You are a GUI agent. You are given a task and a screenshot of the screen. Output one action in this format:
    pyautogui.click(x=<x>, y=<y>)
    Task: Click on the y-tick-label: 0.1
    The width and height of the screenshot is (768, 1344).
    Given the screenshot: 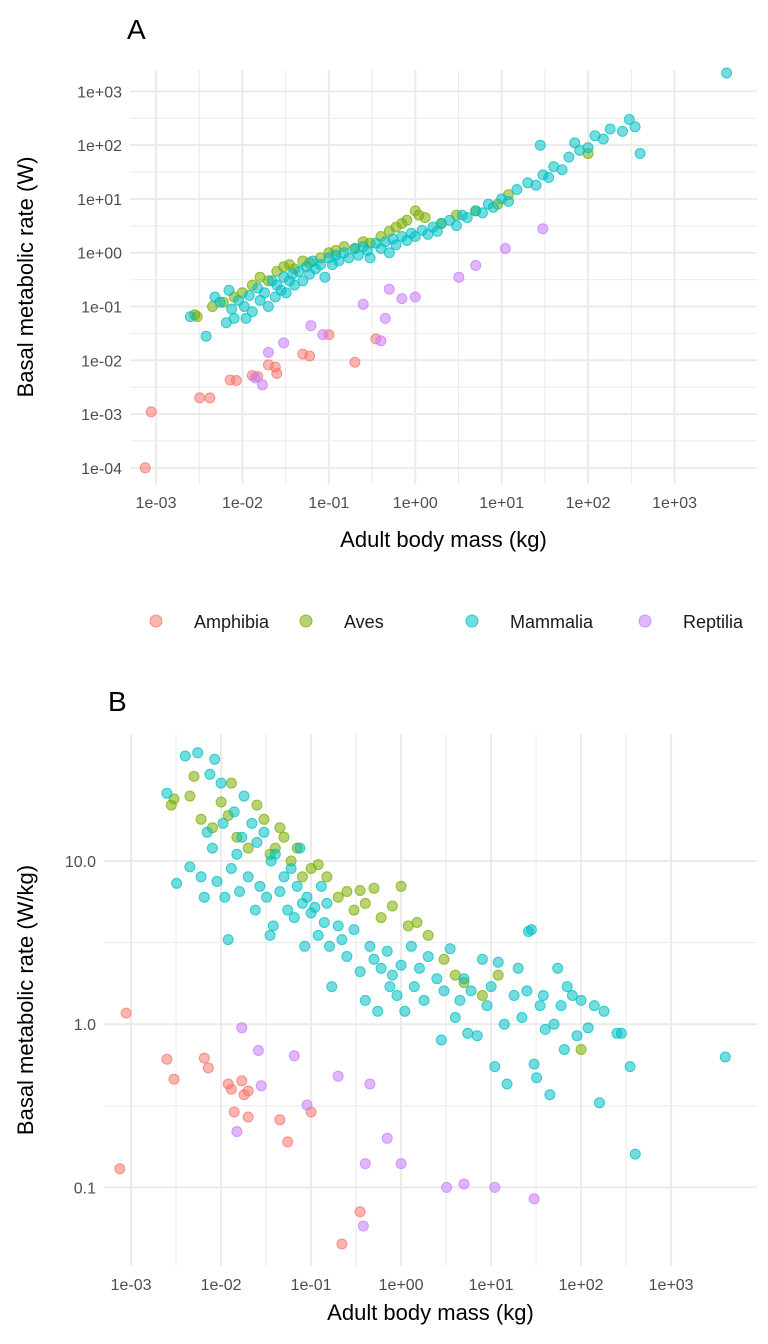 What is the action you would take?
    pyautogui.click(x=85, y=1188)
    